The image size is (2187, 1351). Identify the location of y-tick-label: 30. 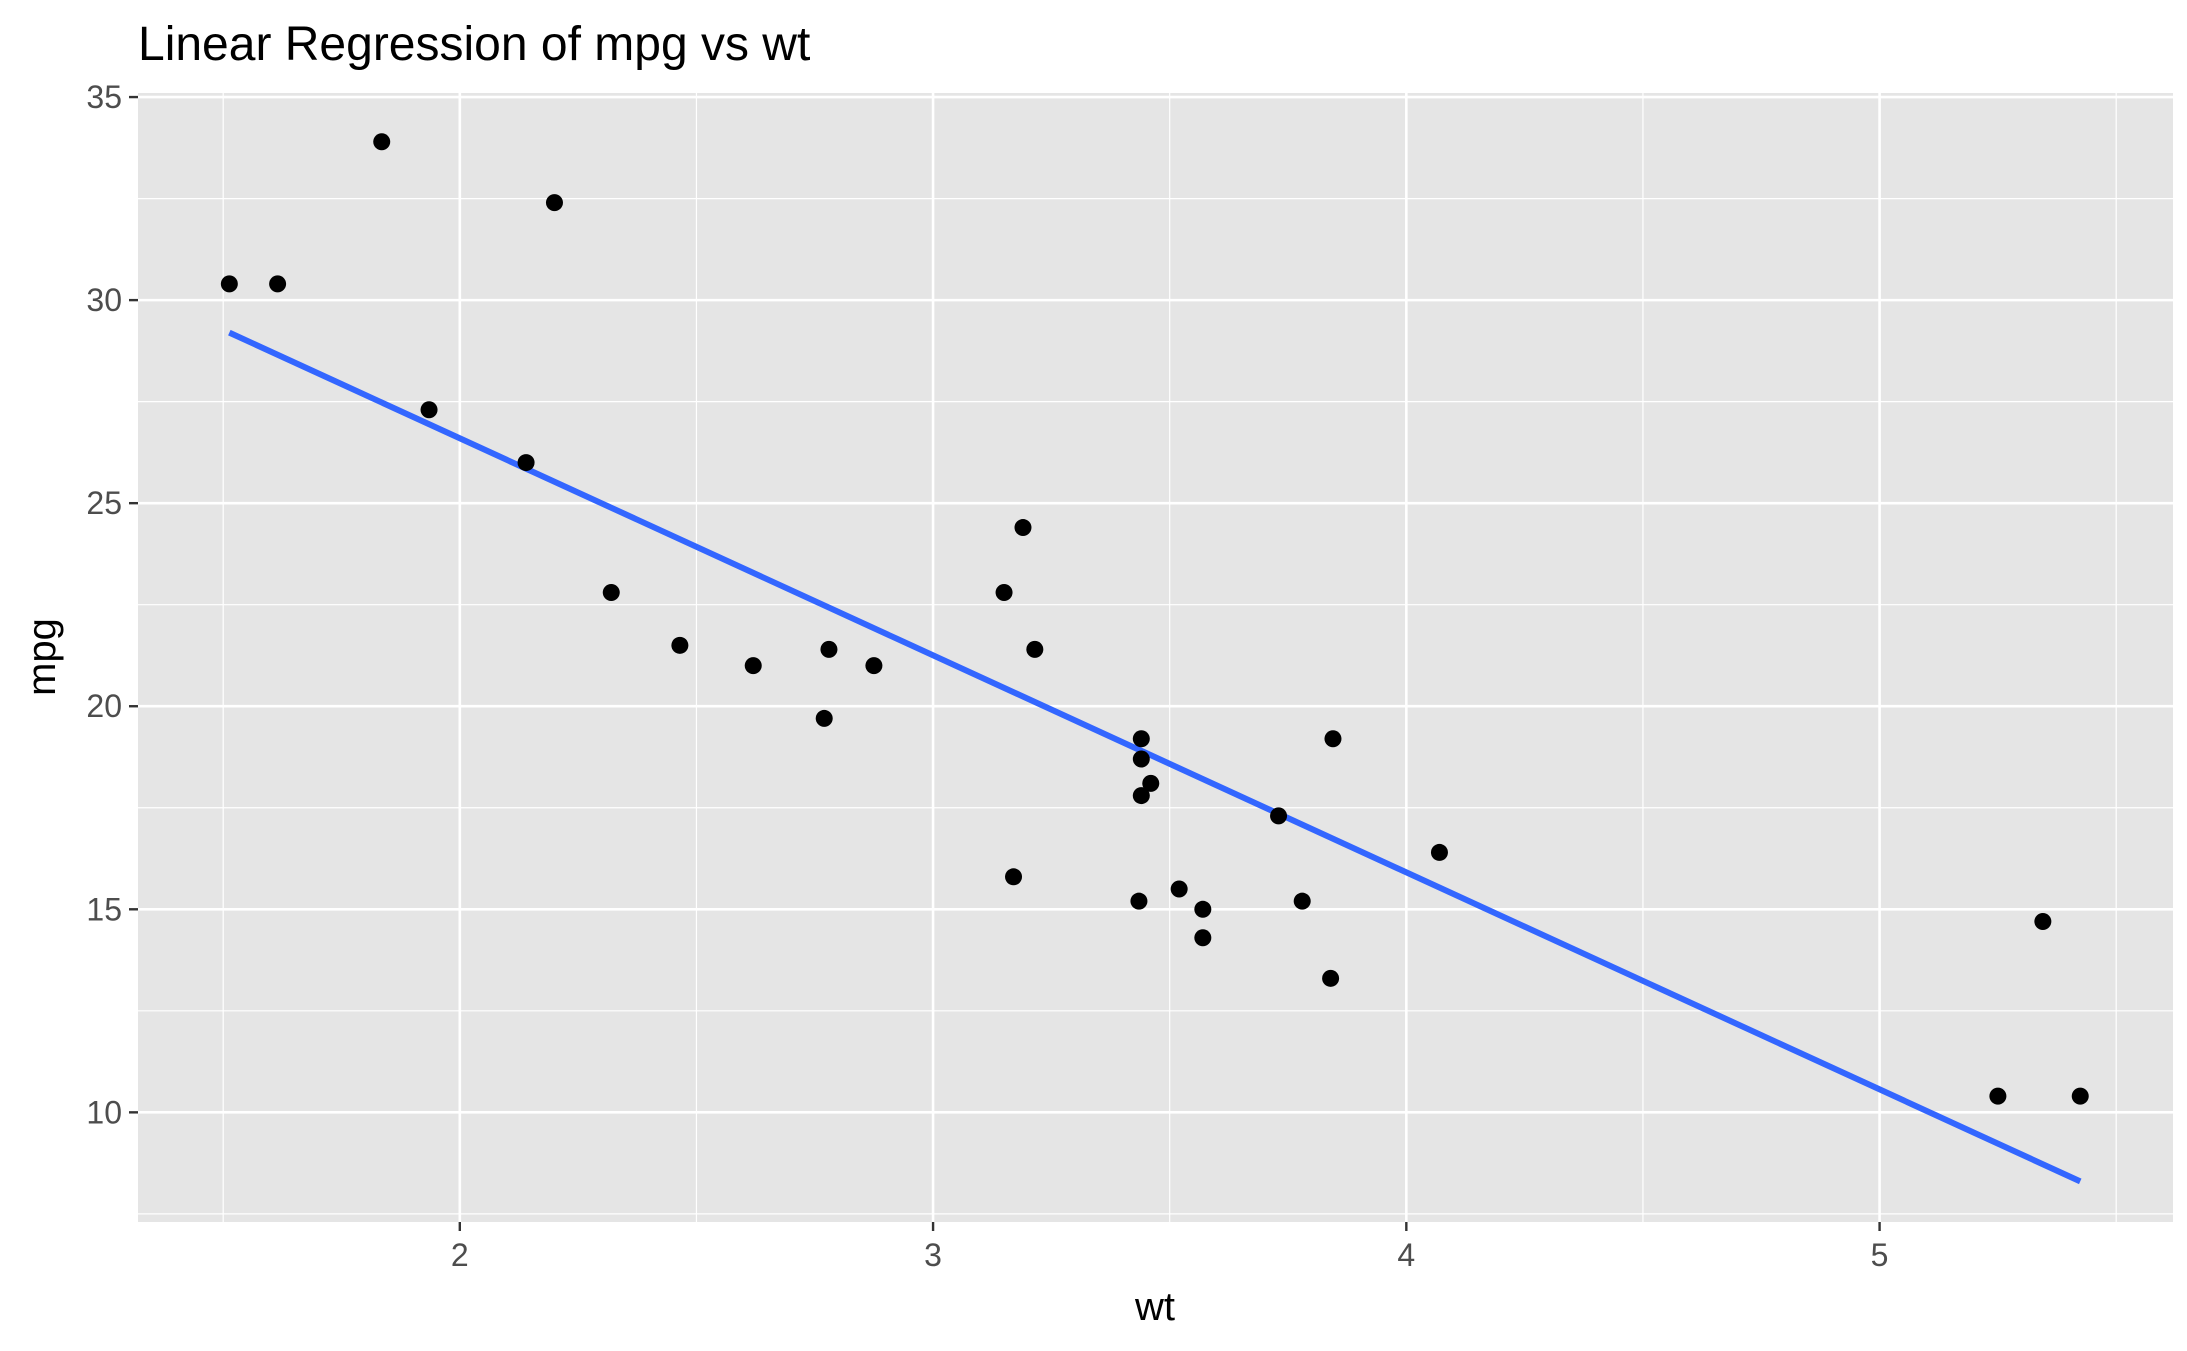
(104, 300).